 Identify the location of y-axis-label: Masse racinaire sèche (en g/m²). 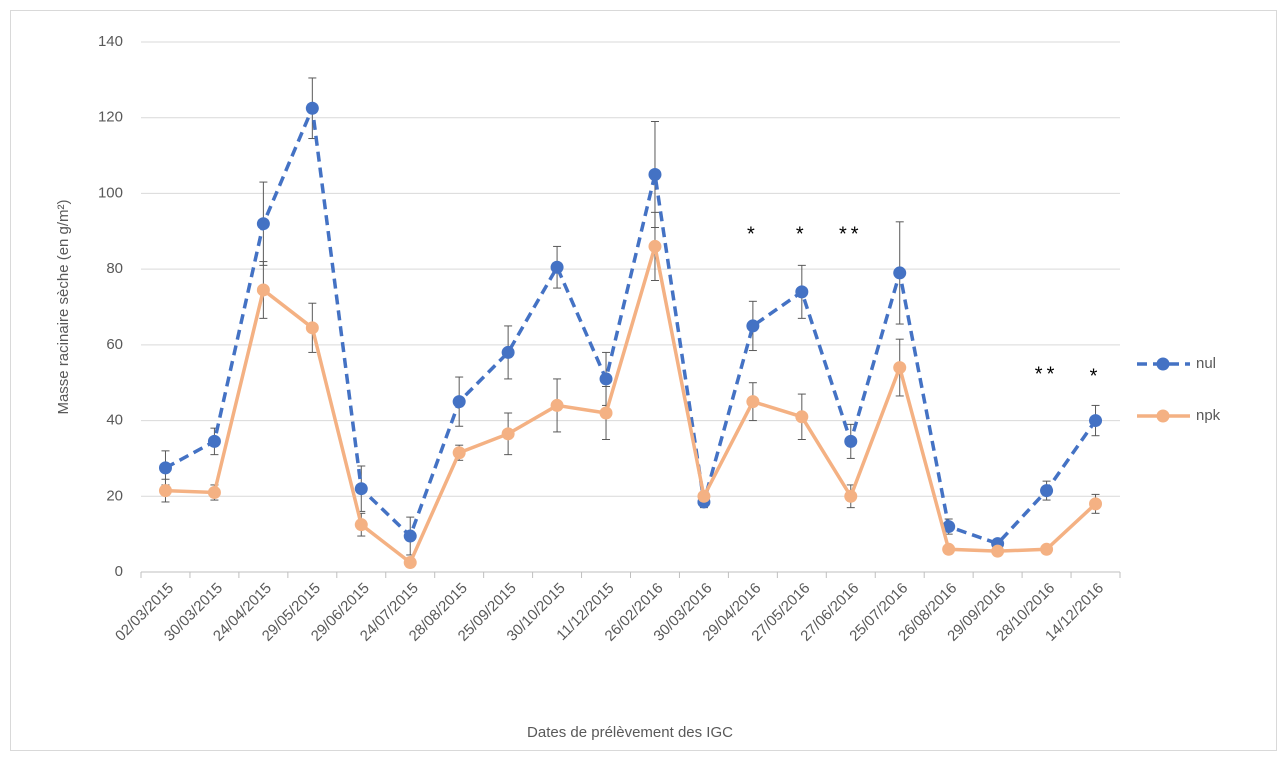
(63, 306).